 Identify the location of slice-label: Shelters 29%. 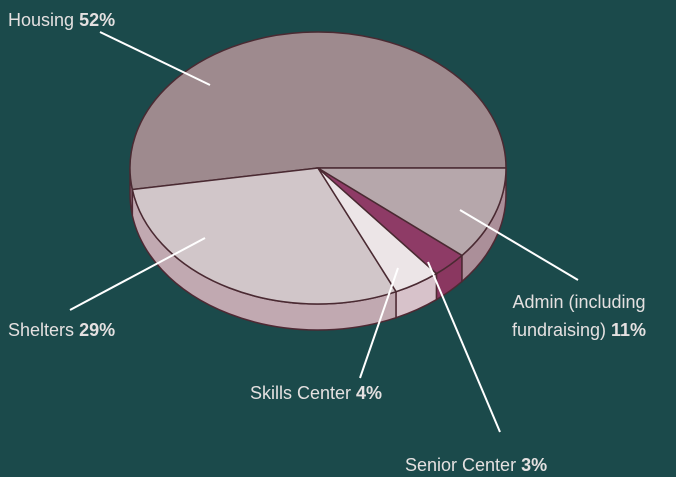
(61, 330).